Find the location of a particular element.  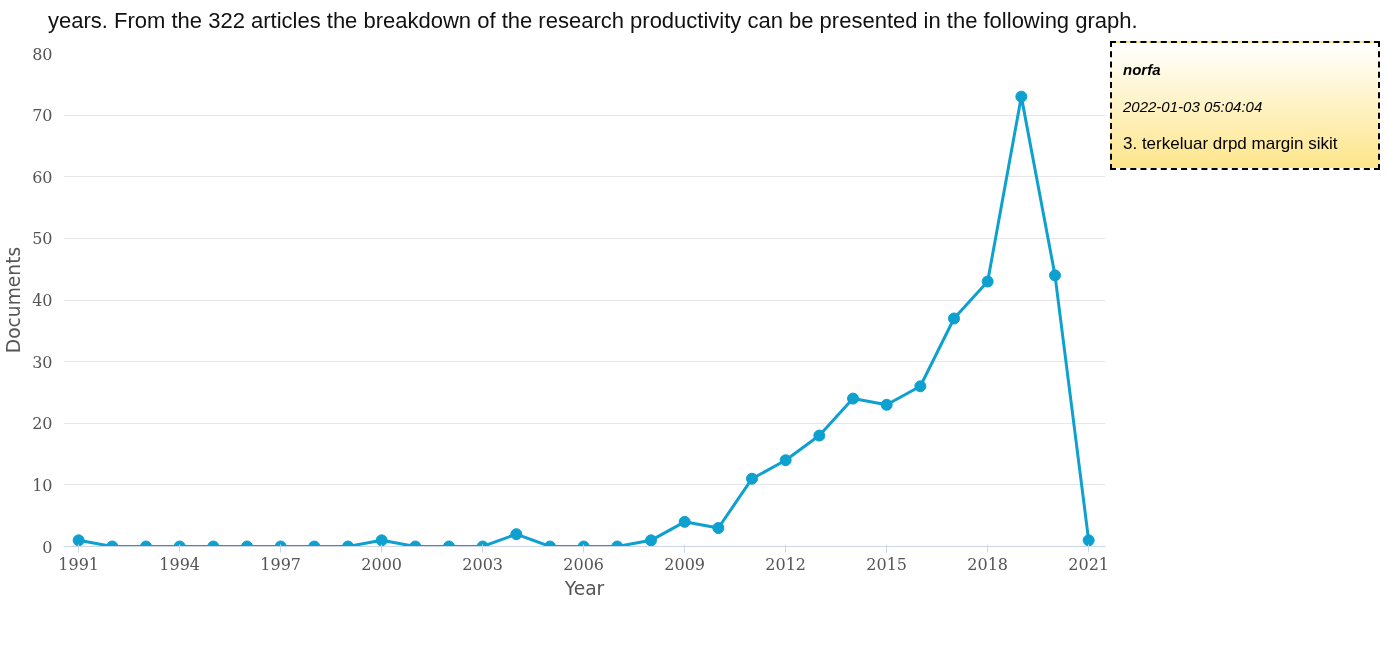

text: years. From the 322 articles the breakdown of the research productivity can be presented in the following graph. is located at coordinates (593, 21).